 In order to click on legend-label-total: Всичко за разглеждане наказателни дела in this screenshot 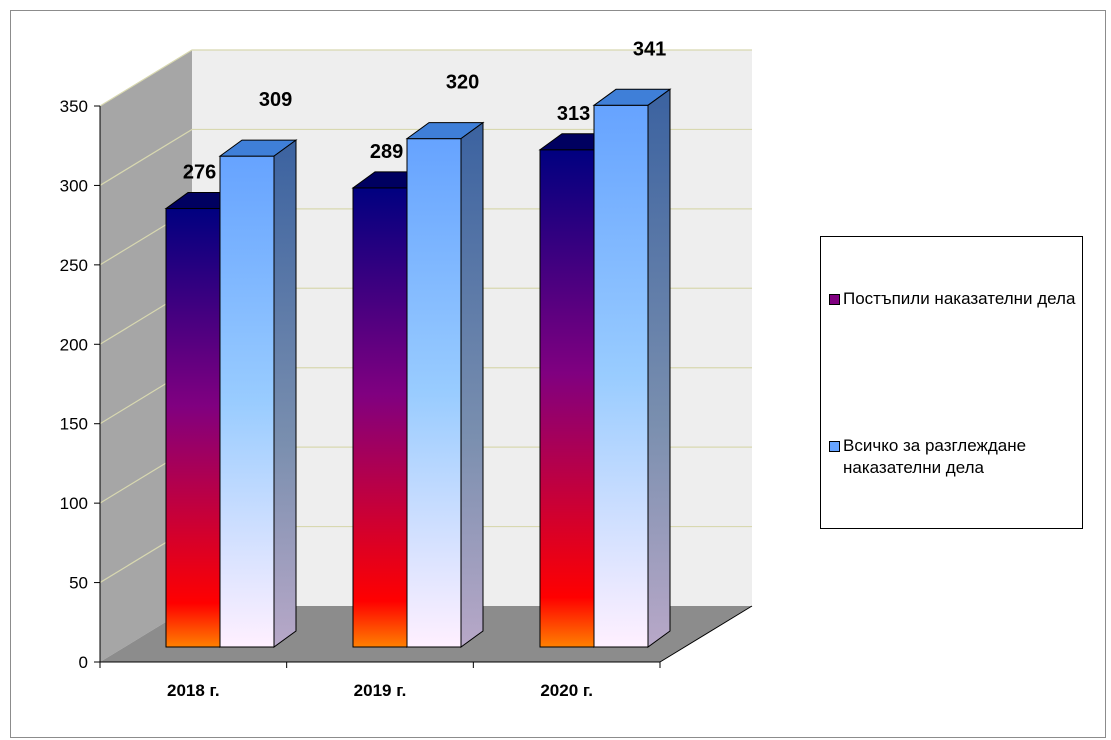, I will do `click(935, 456)`.